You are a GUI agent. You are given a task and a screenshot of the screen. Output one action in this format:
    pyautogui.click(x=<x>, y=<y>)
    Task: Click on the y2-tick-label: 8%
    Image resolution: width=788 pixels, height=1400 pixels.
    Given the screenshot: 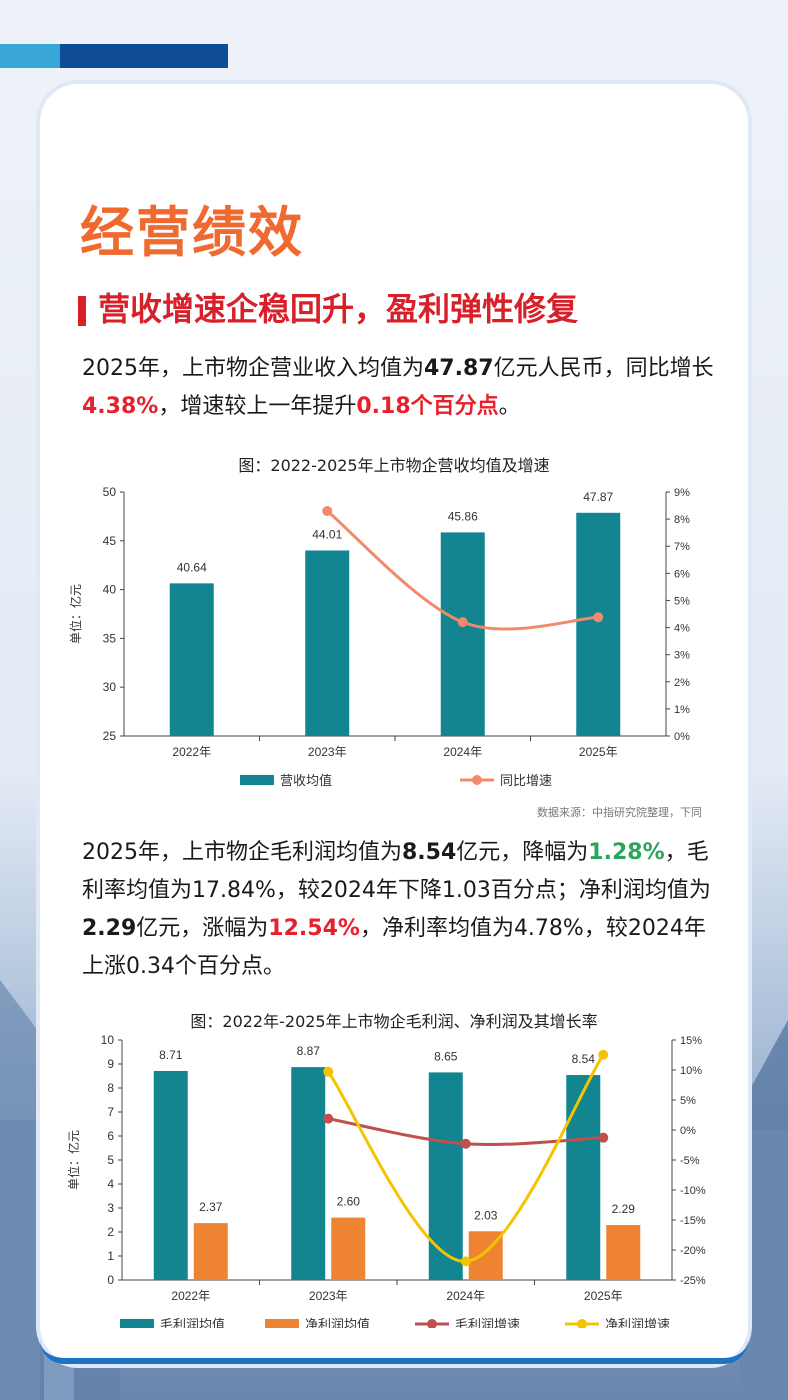 What is the action you would take?
    pyautogui.click(x=682, y=520)
    